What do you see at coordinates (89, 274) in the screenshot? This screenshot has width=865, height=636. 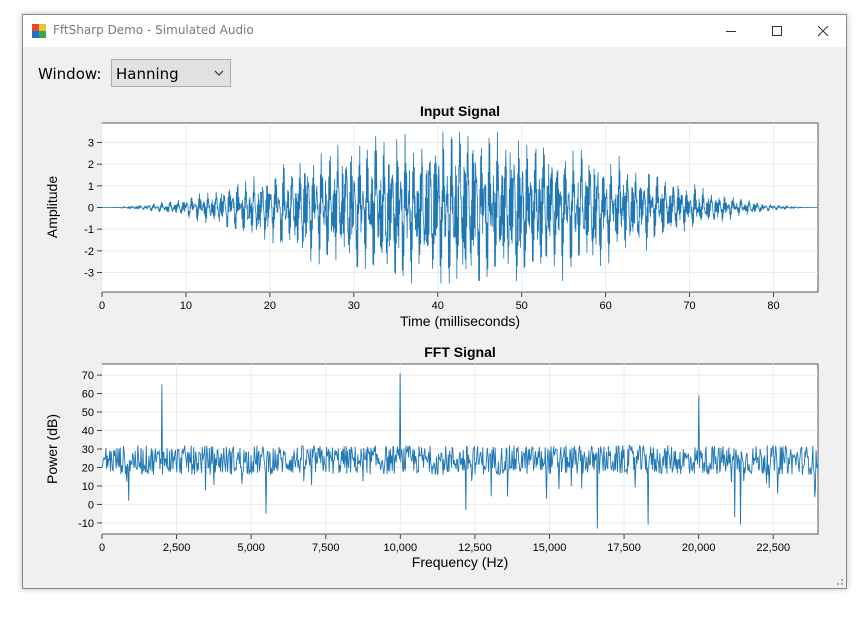 I see `y-tick-label: -3` at bounding box center [89, 274].